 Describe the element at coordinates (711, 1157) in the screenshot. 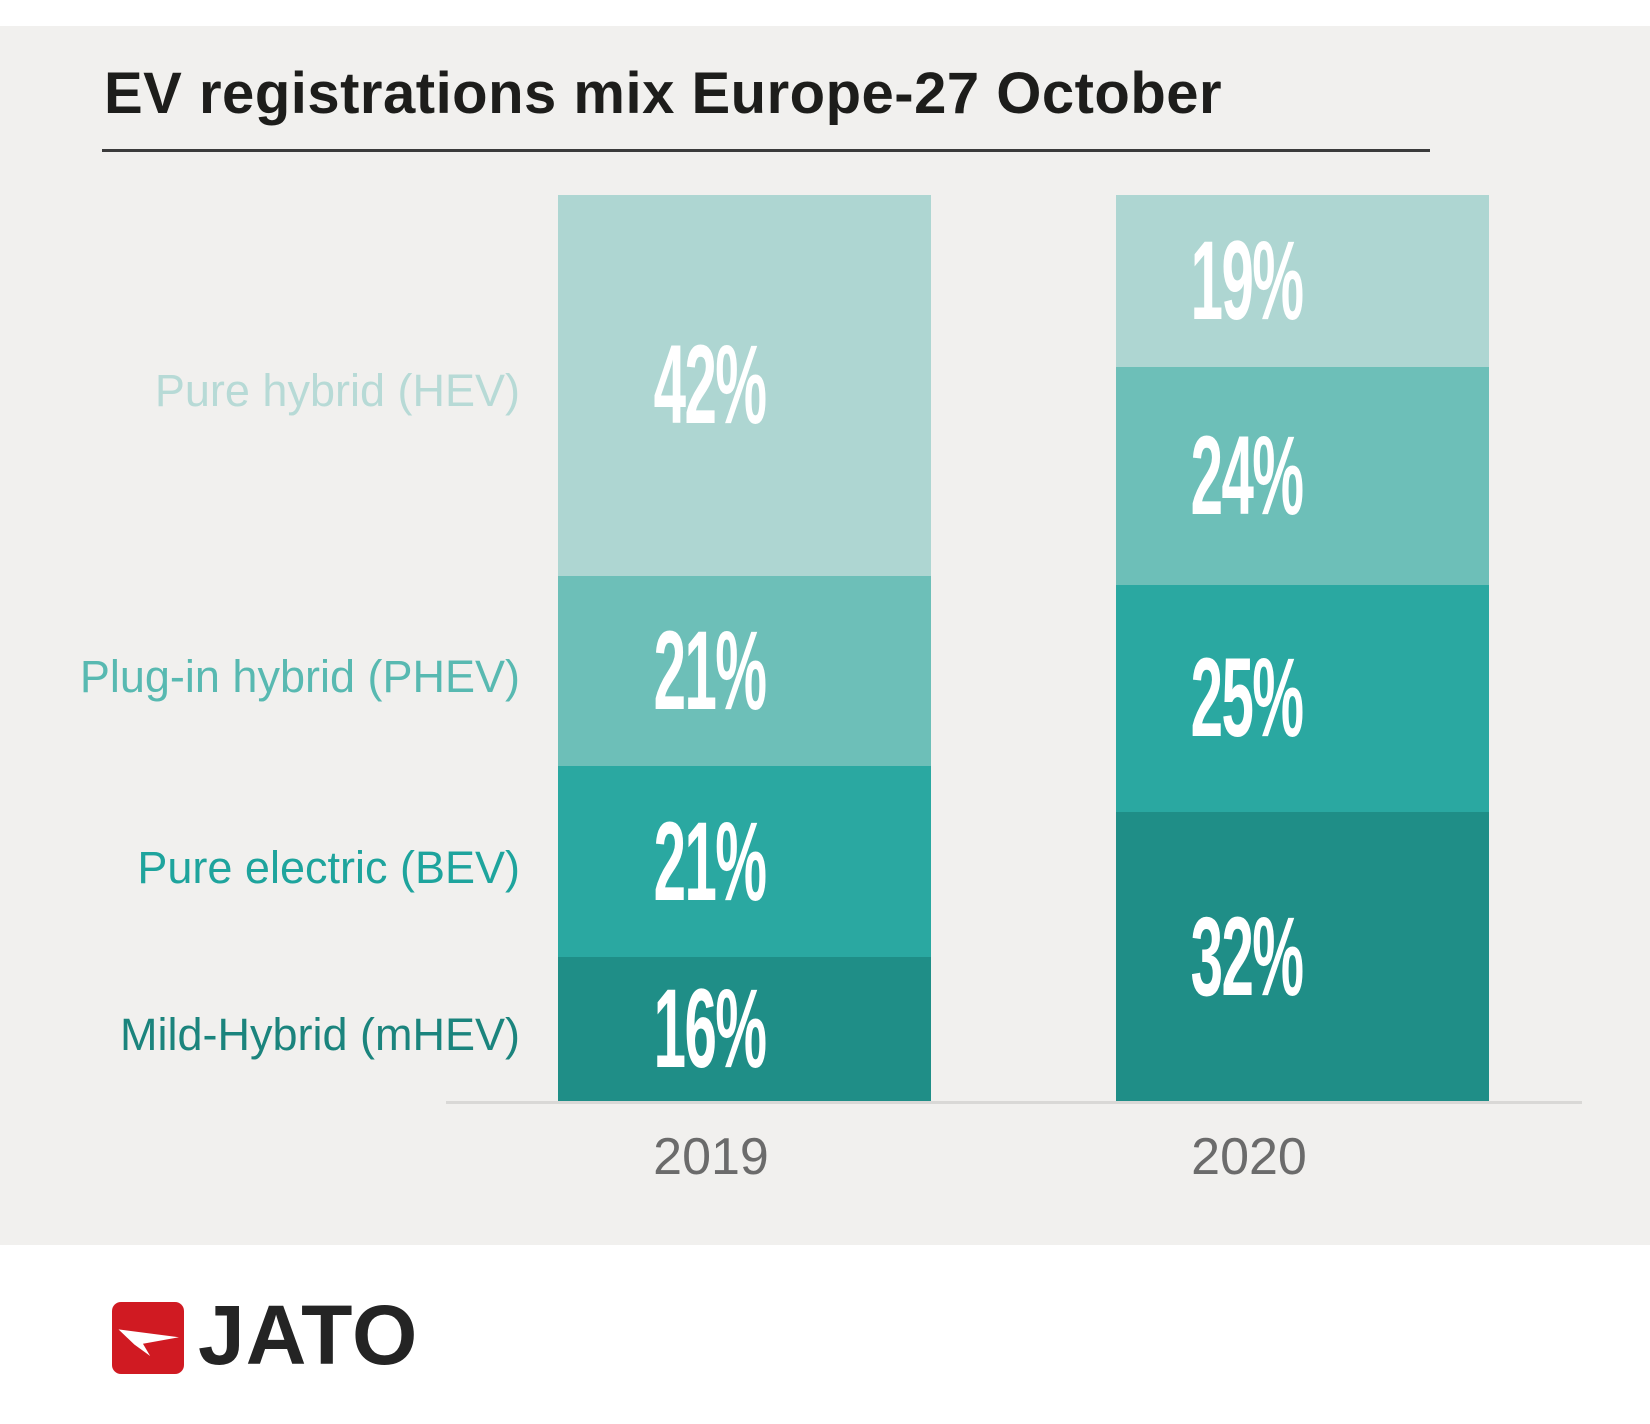

I see `x-axis-label-2019: 2019` at that location.